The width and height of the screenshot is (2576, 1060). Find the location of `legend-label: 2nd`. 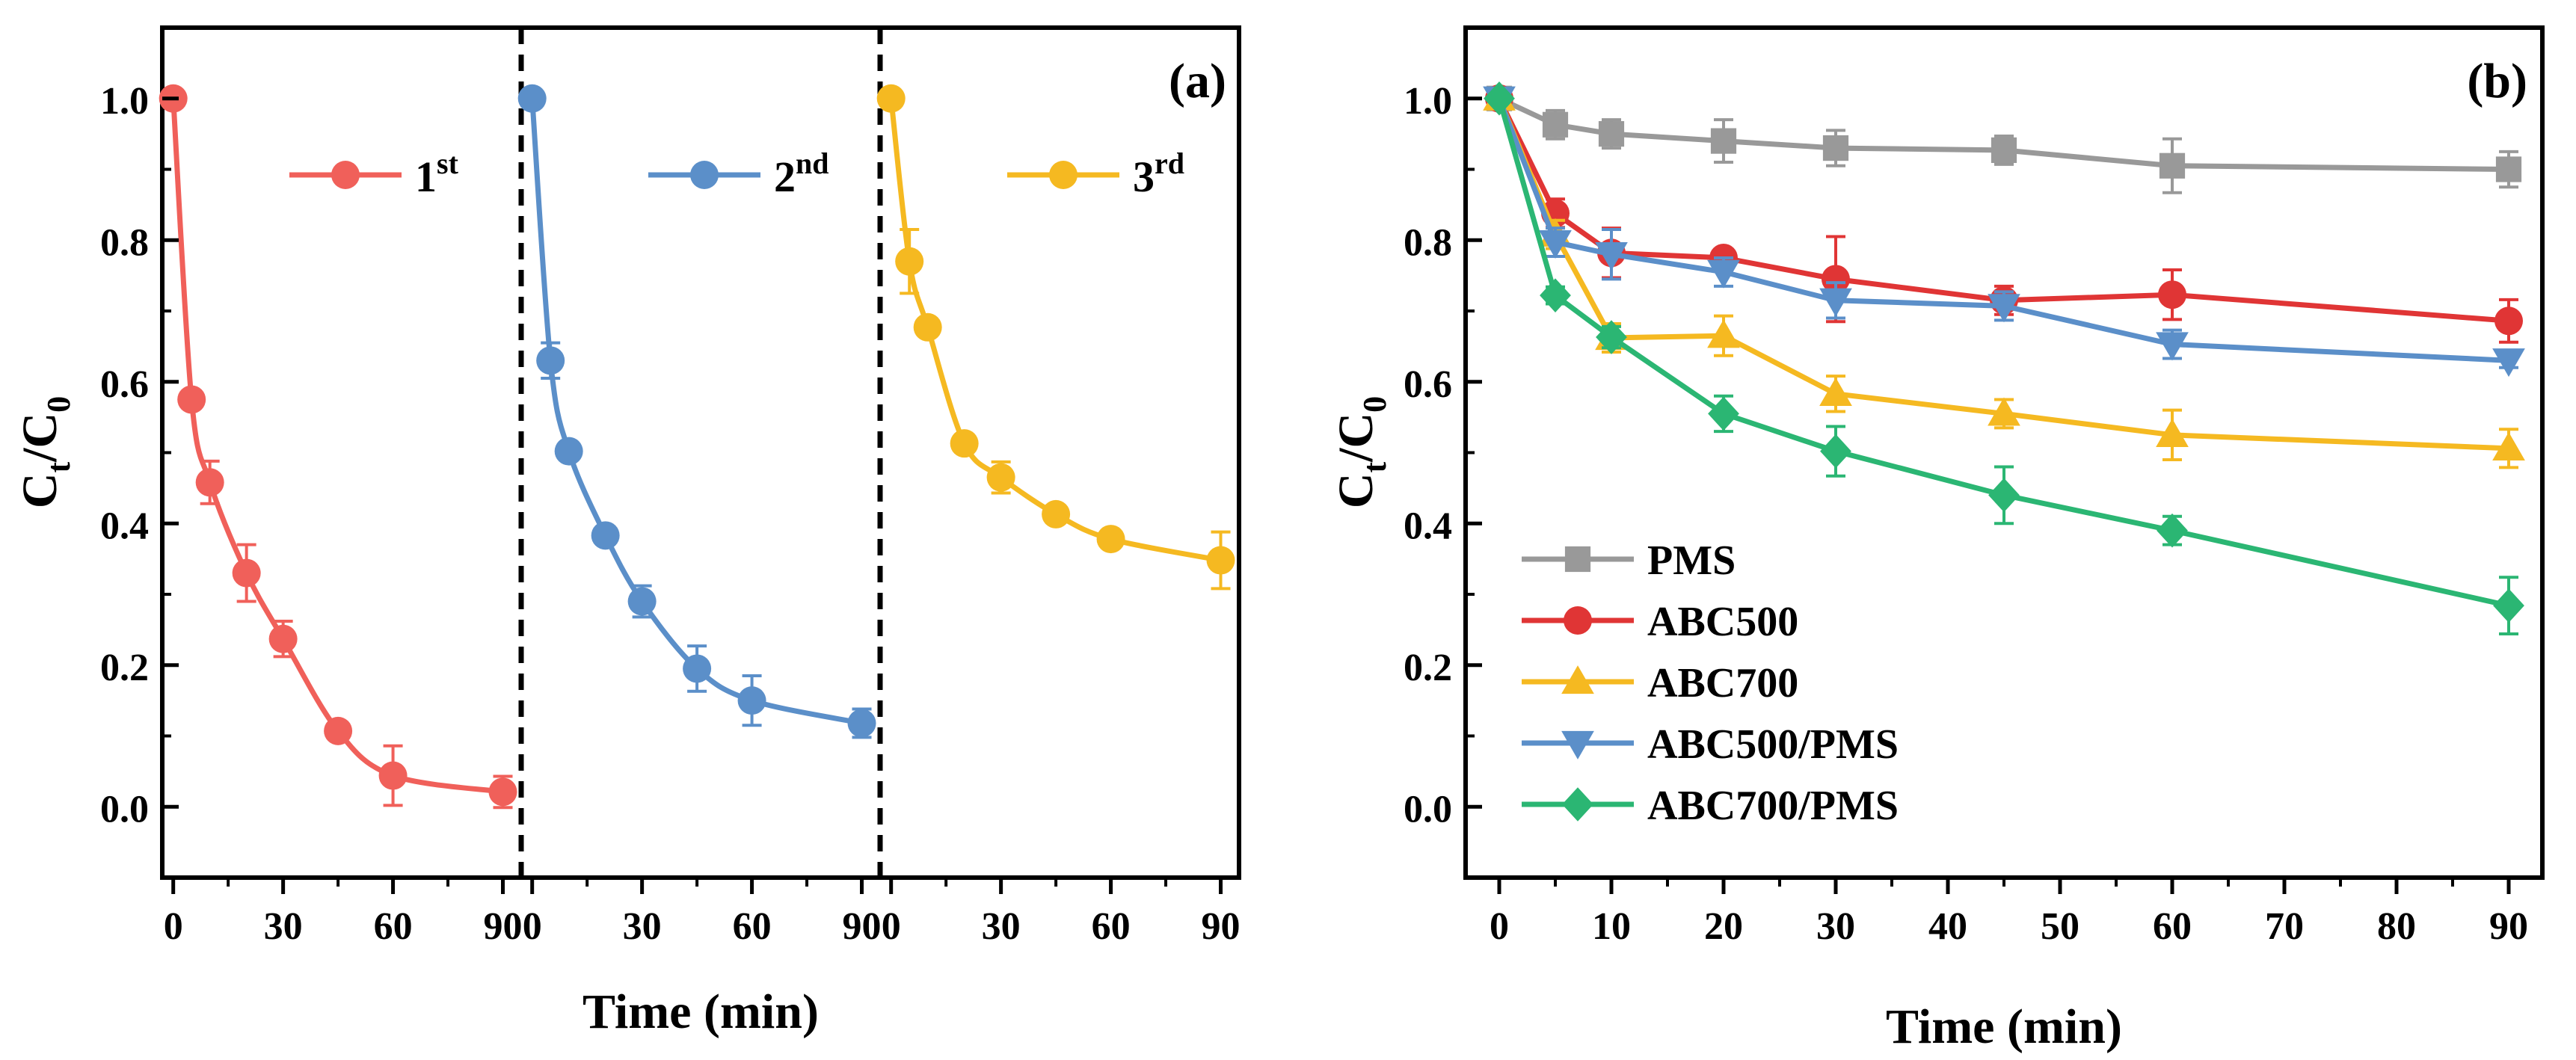

legend-label: 2nd is located at coordinates (801, 174).